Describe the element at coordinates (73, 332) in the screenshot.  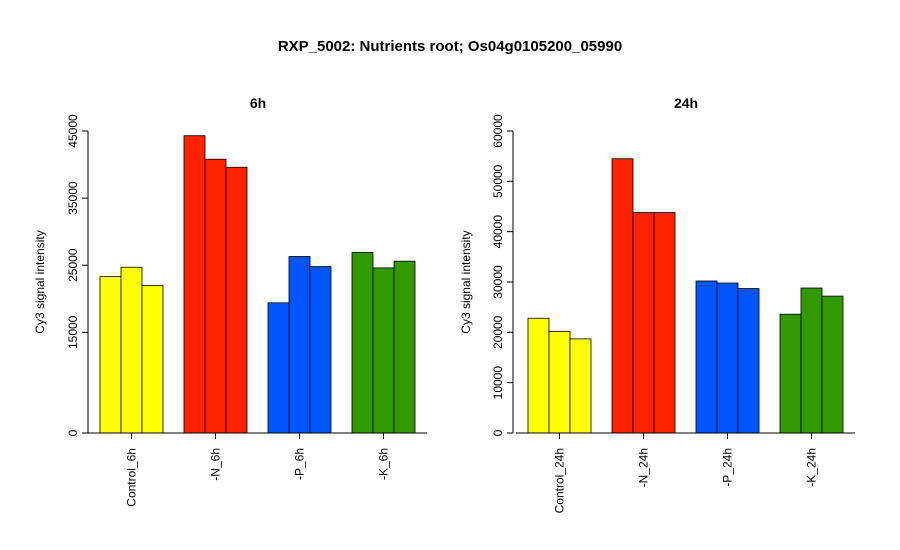
I see `y-tick-label: 15000` at that location.